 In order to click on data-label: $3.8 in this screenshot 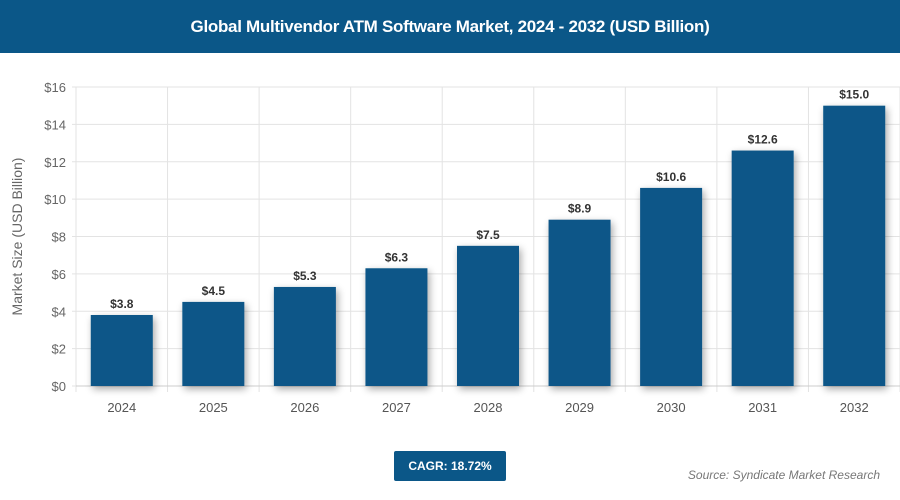, I will do `click(122, 304)`.